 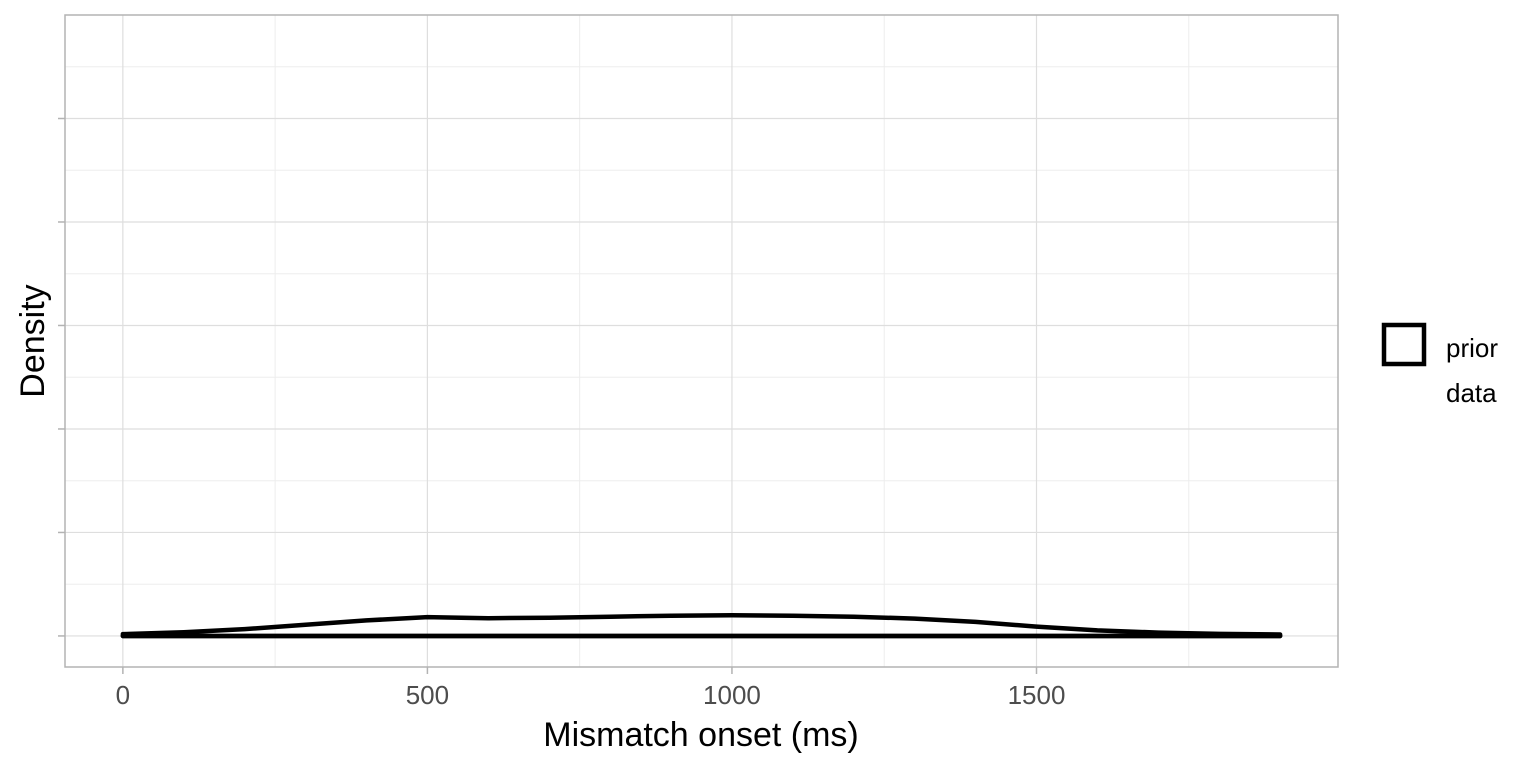 I want to click on y-axis-title: Density, so click(x=33, y=340).